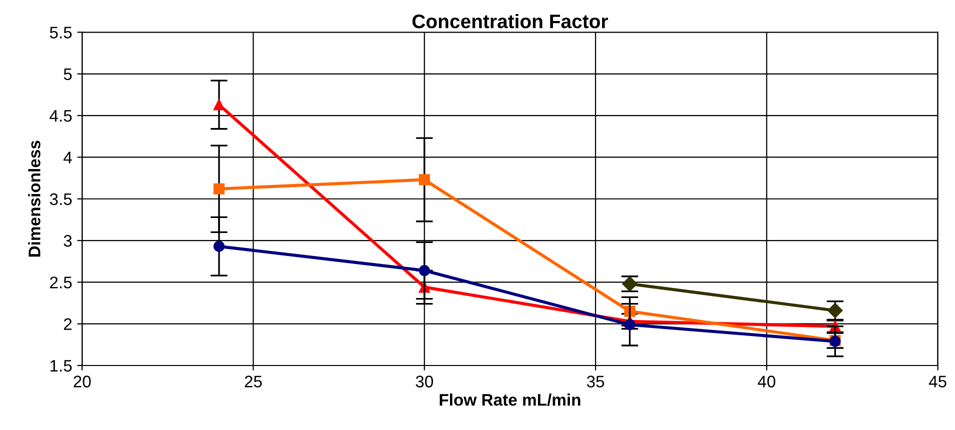  I want to click on x-tick-label: 35, so click(595, 382).